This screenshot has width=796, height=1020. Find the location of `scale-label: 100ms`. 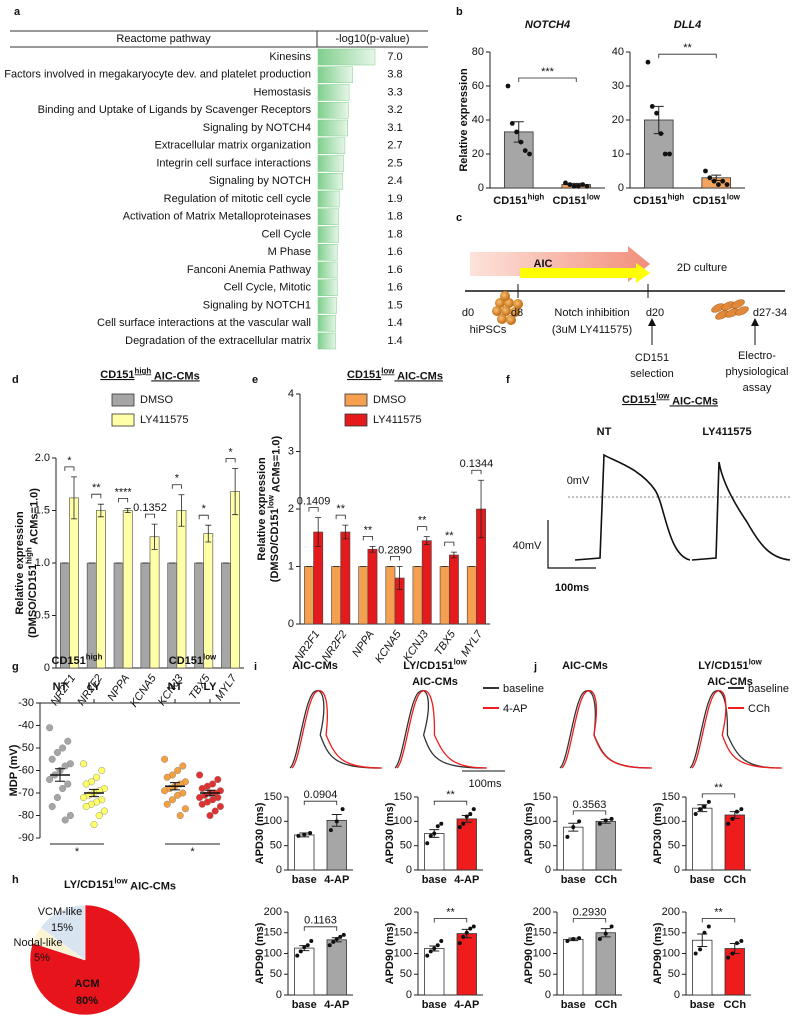

scale-label: 100ms is located at coordinates (572, 588).